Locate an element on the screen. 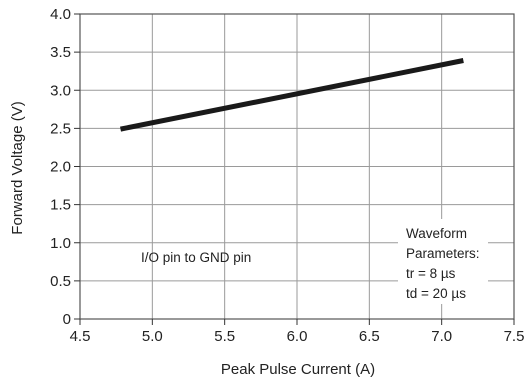  waveform-line-1: Waveform is located at coordinates (436, 233).